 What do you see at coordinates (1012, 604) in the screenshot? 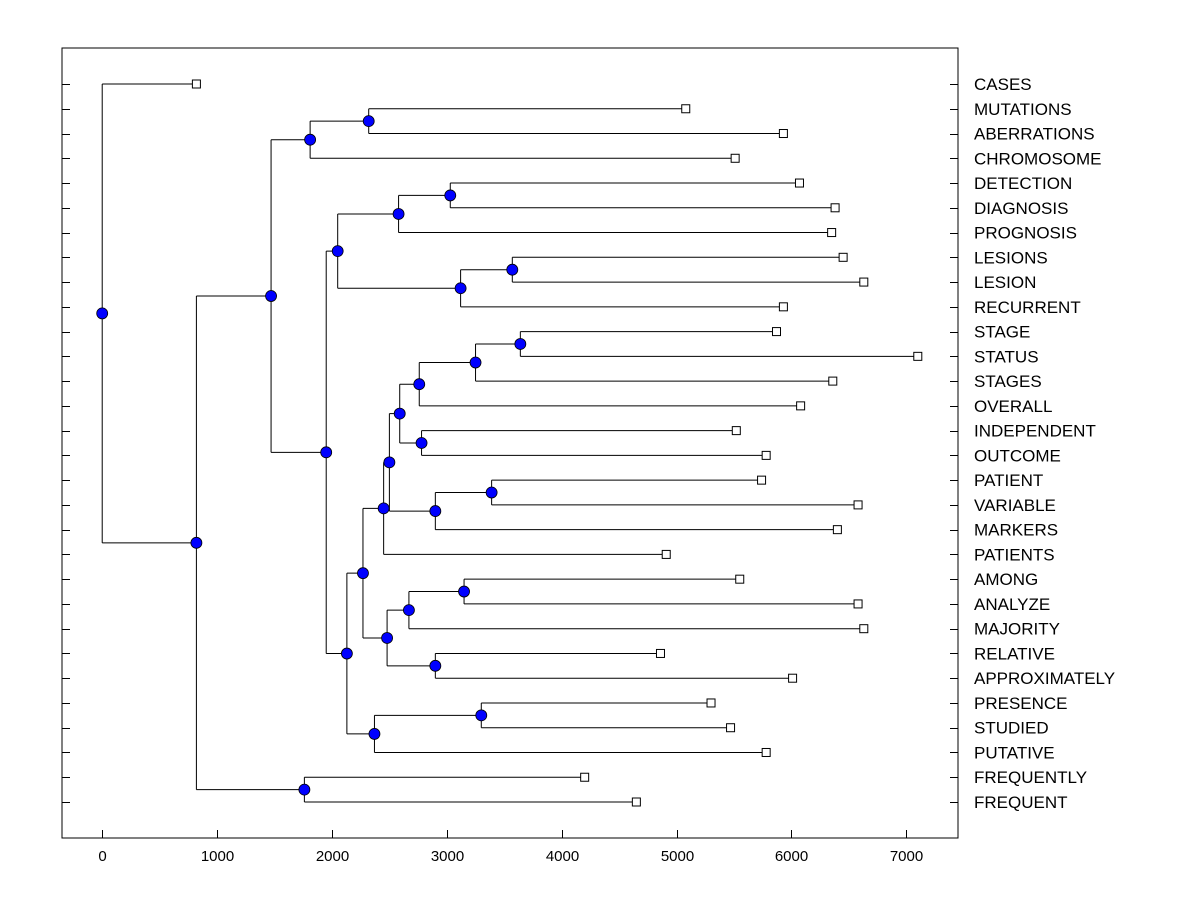
I see `leaf-label: ANALYZE` at bounding box center [1012, 604].